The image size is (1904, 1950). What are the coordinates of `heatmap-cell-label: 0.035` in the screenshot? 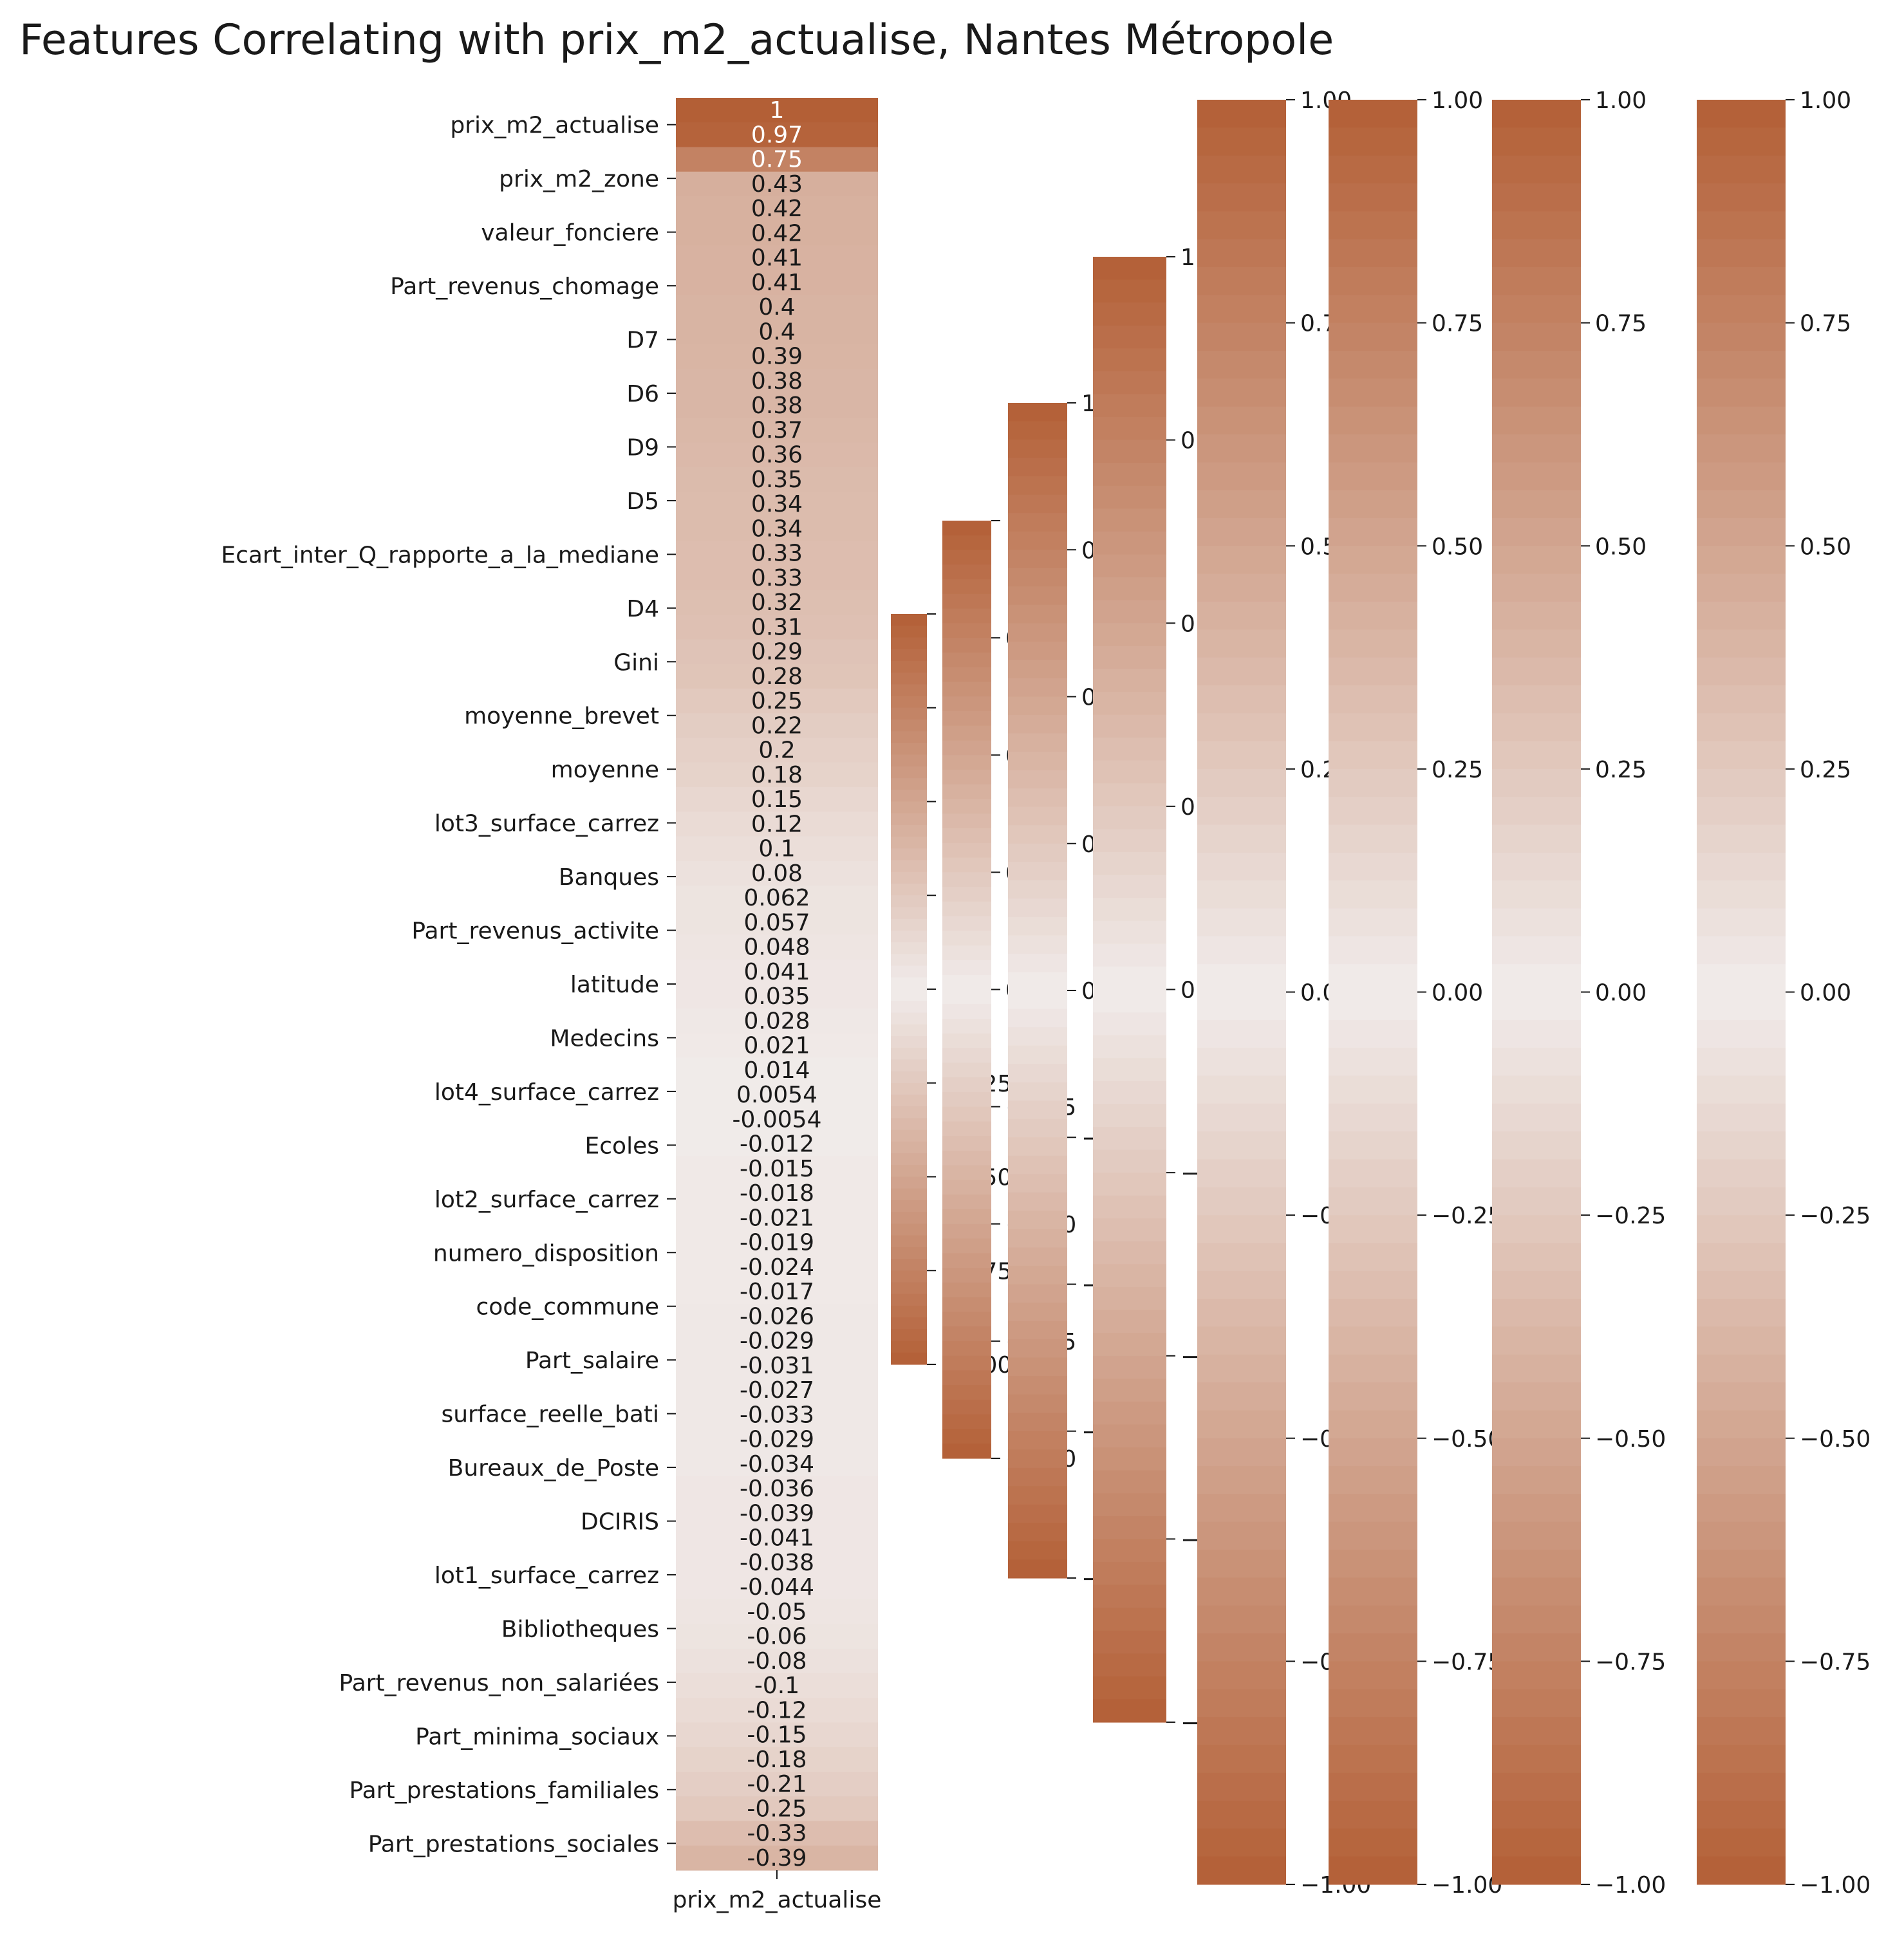 It's located at (776, 996).